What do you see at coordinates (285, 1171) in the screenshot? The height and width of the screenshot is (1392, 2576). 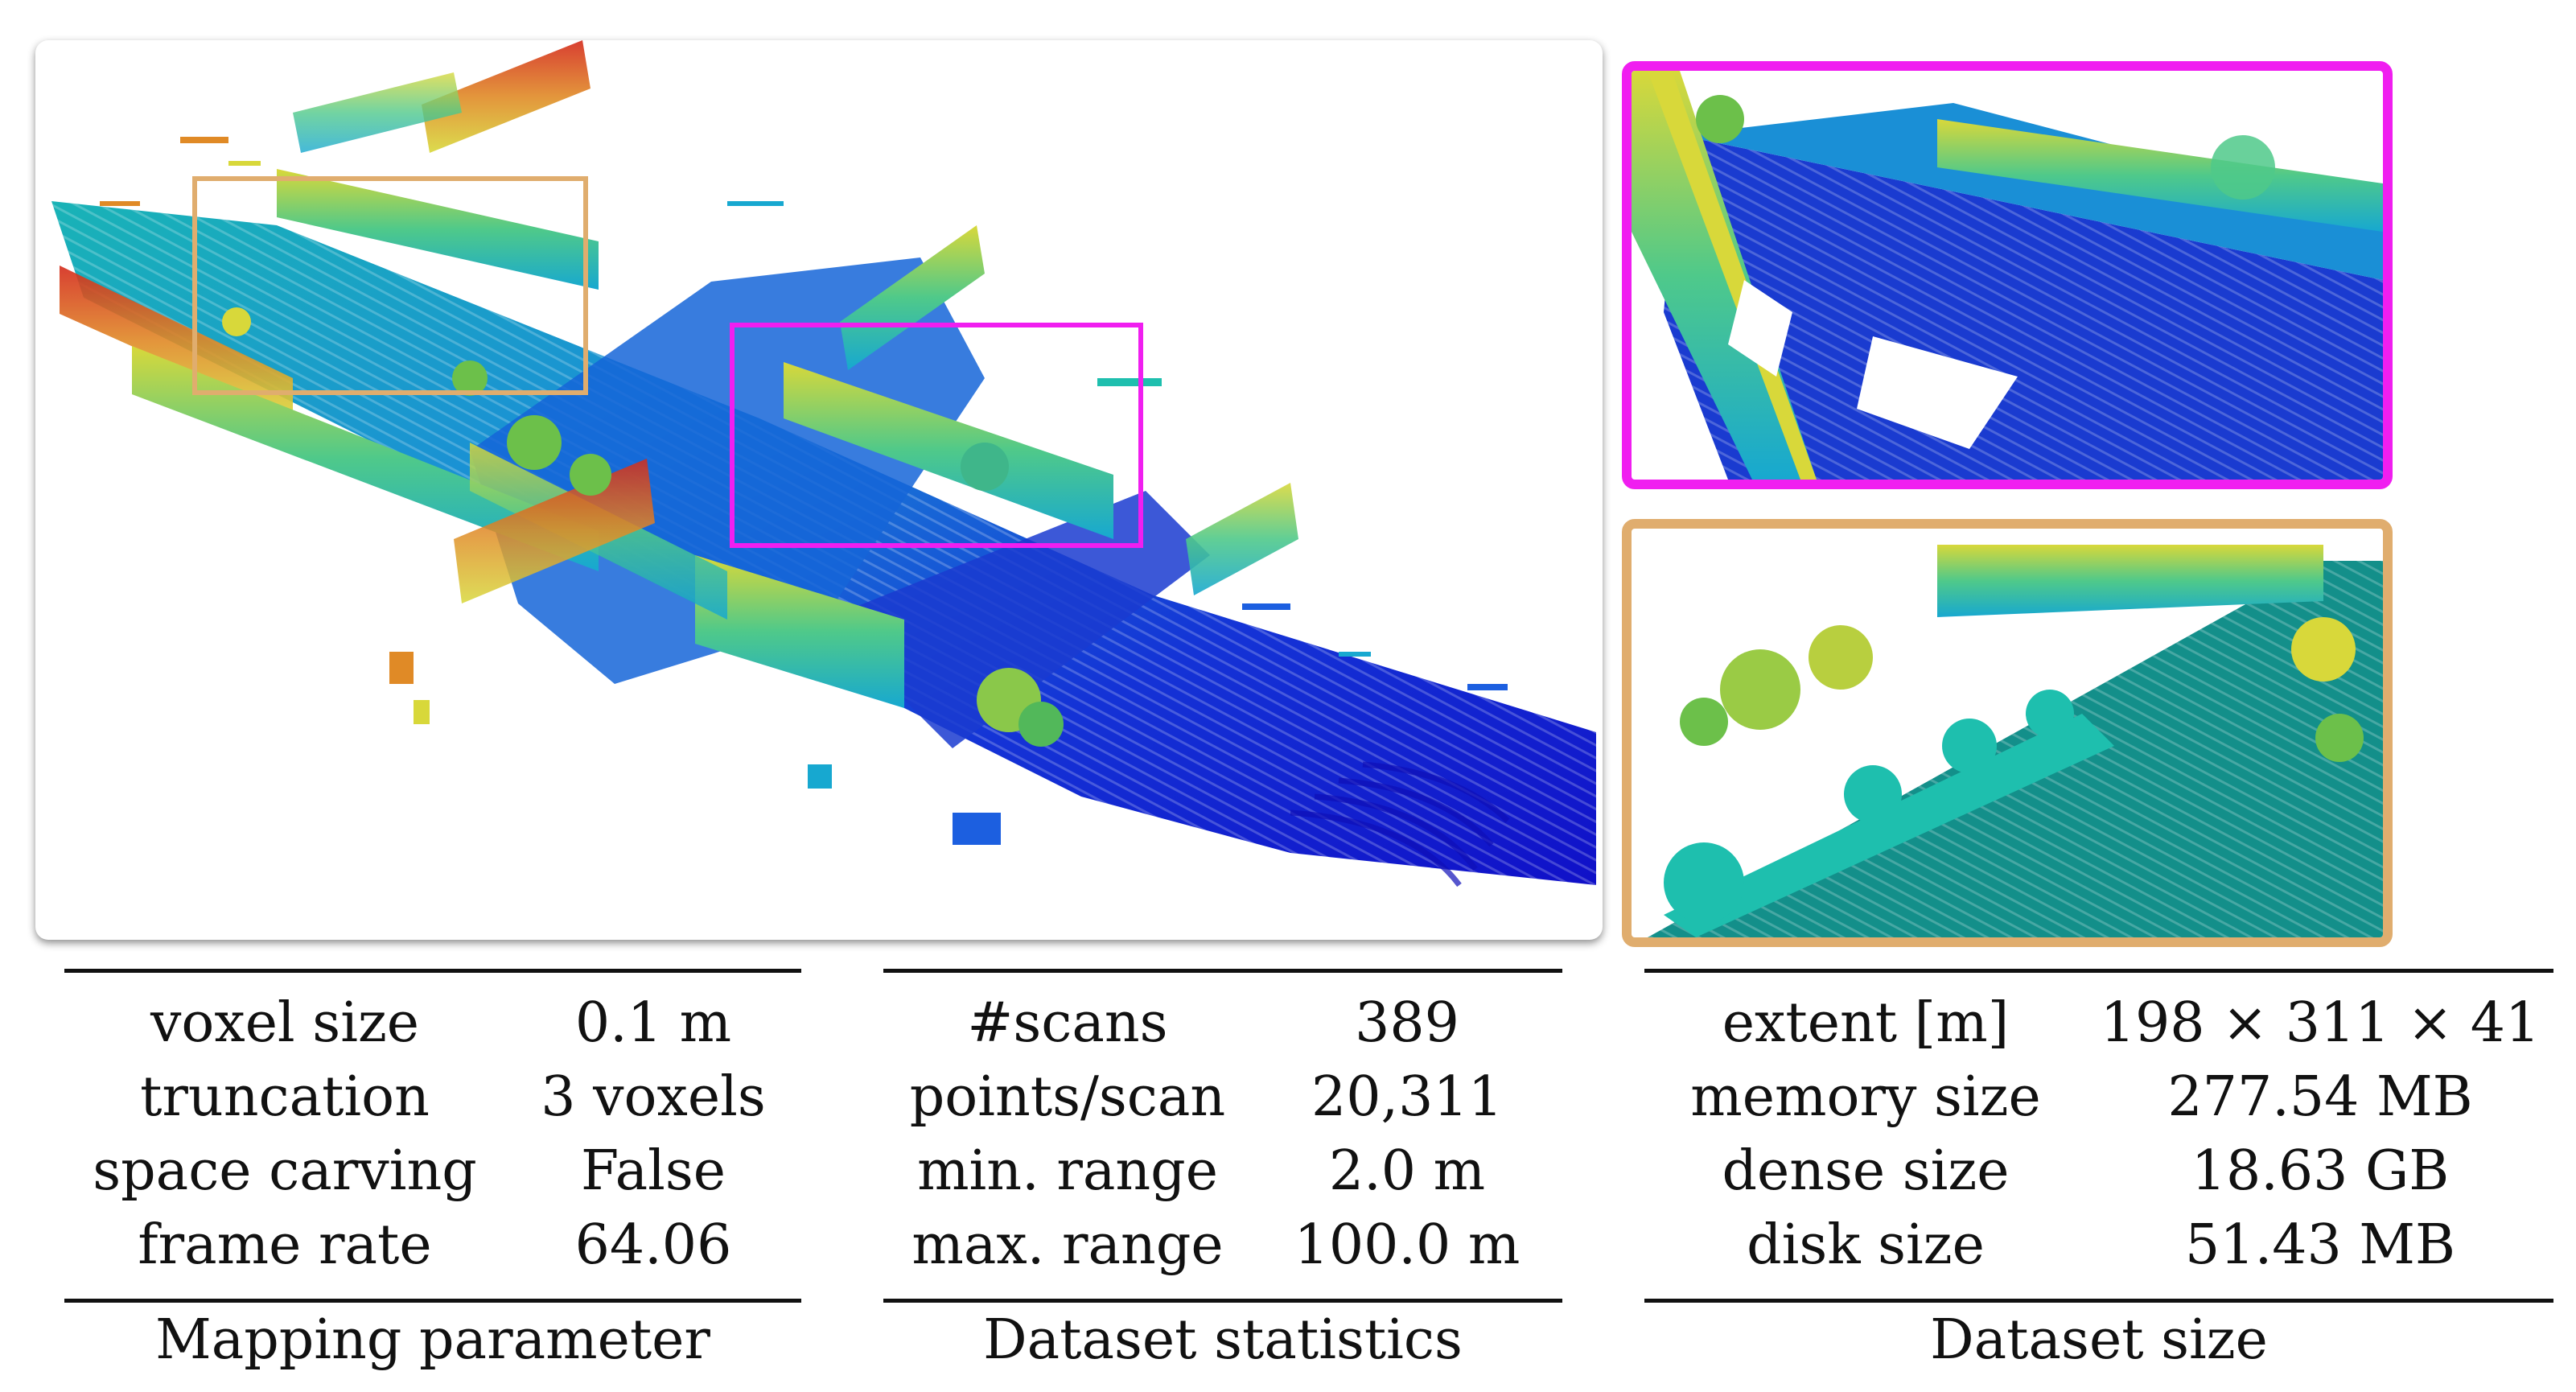 I see `row-label: space carving` at bounding box center [285, 1171].